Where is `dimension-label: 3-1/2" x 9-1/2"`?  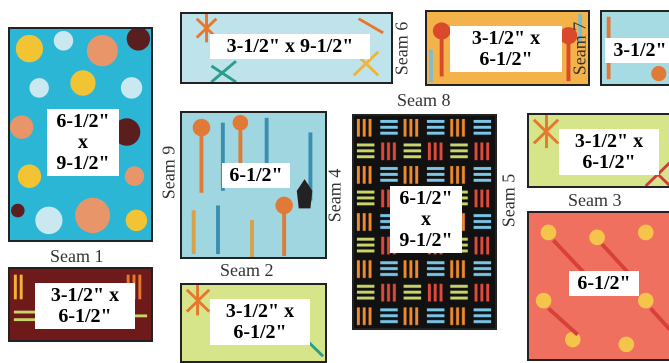
dimension-label: 3-1/2" x 9-1/2" is located at coordinates (290, 46).